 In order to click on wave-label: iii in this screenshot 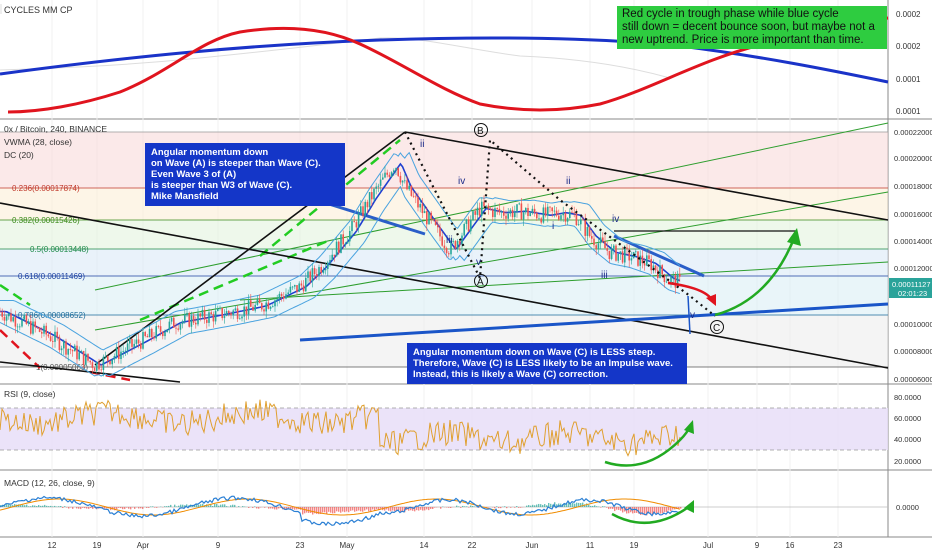, I will do `click(449, 240)`.